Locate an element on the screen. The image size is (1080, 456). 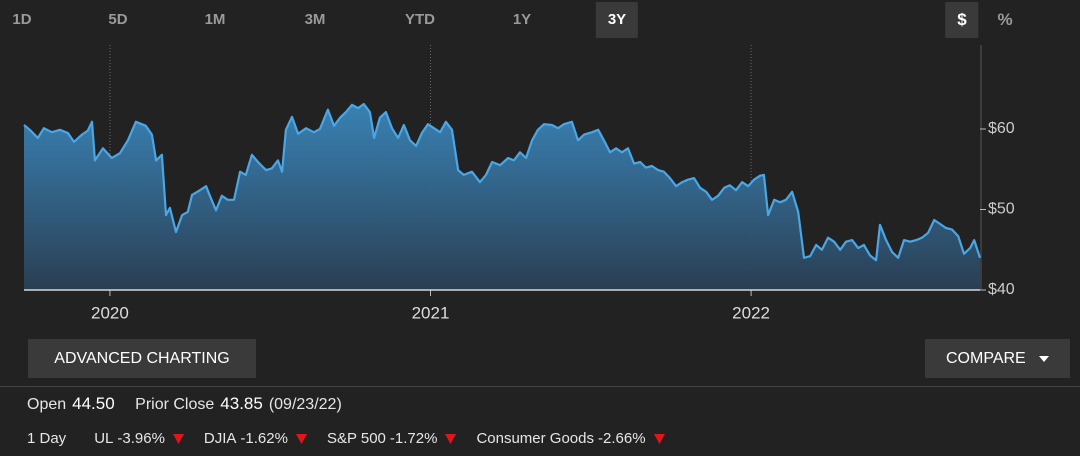
range-tab: 1D is located at coordinates (22, 19).